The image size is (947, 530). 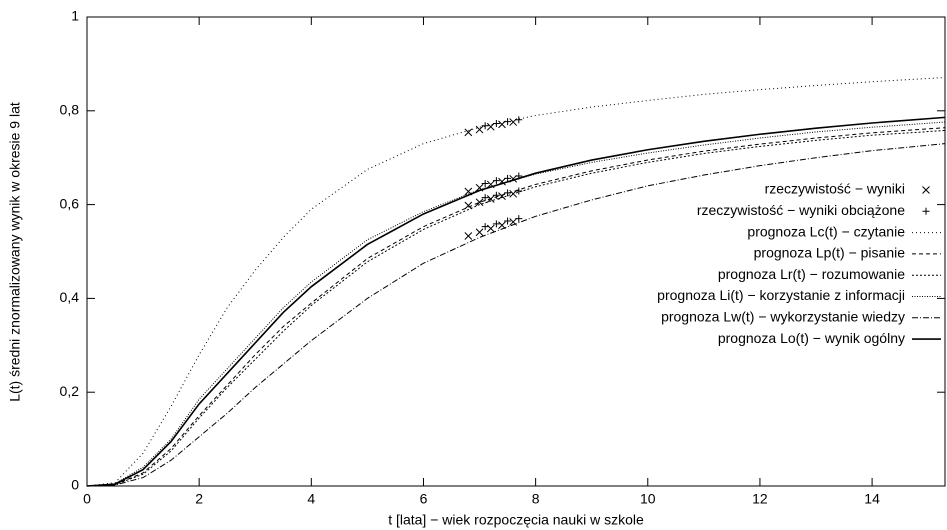 I want to click on y-tick-label: 0,6, so click(x=70, y=203).